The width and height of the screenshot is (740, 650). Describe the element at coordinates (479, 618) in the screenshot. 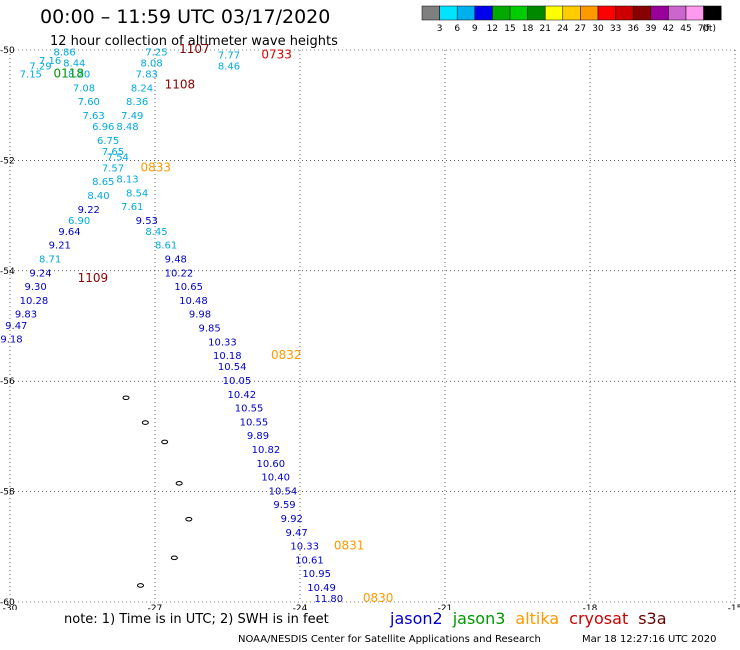

I see `satellite-name: jason3` at that location.